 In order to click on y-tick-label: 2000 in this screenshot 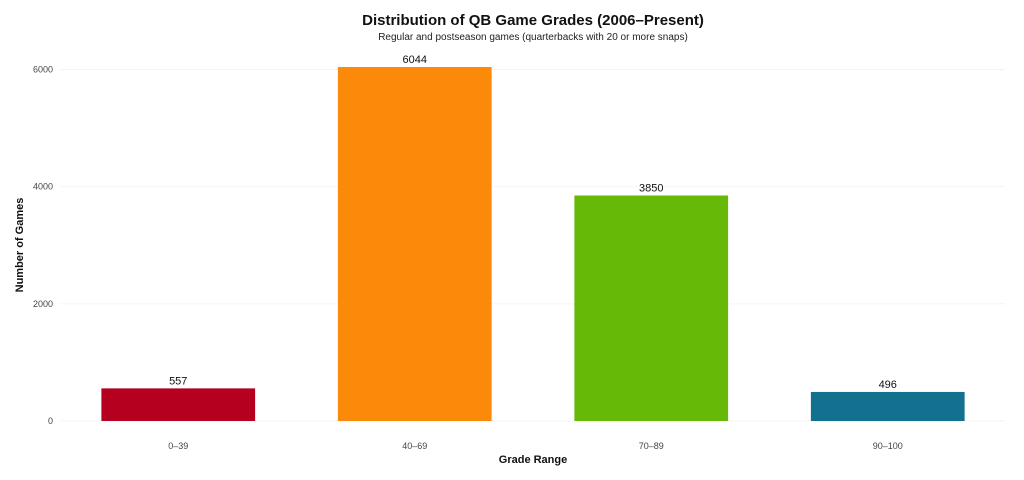, I will do `click(43, 304)`.